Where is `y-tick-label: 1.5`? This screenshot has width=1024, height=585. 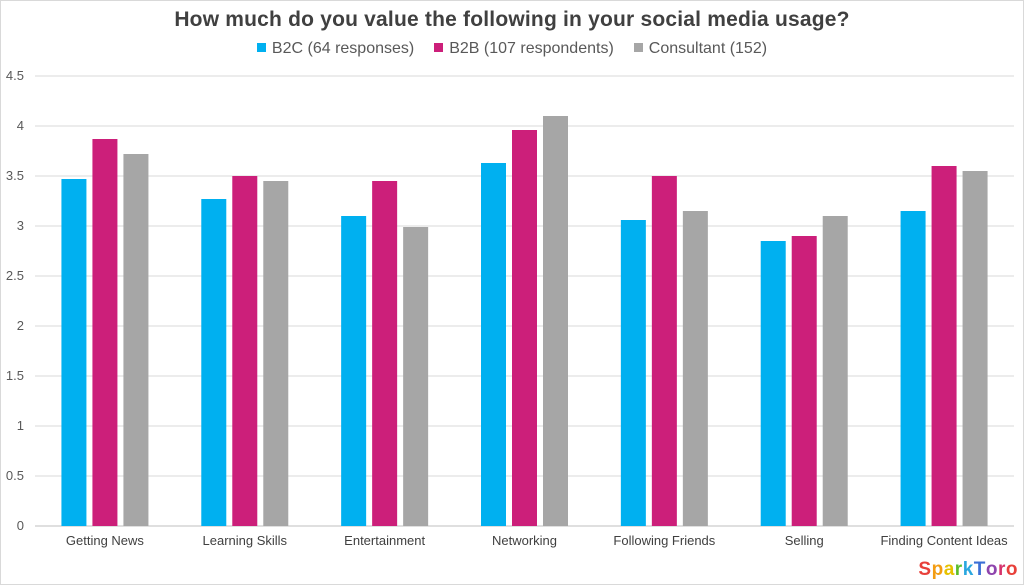
y-tick-label: 1.5 is located at coordinates (15, 375).